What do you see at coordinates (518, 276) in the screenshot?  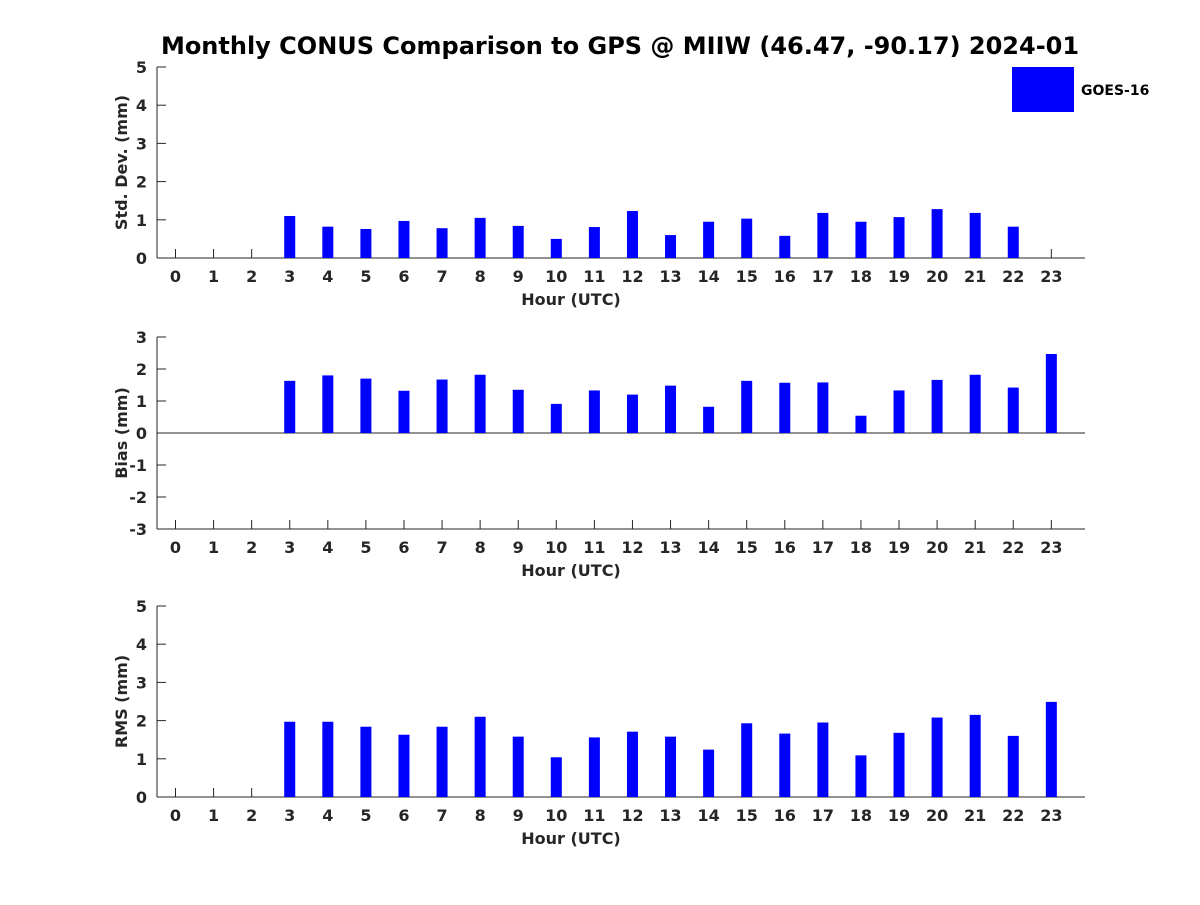 I see `x-tick-label: 9` at bounding box center [518, 276].